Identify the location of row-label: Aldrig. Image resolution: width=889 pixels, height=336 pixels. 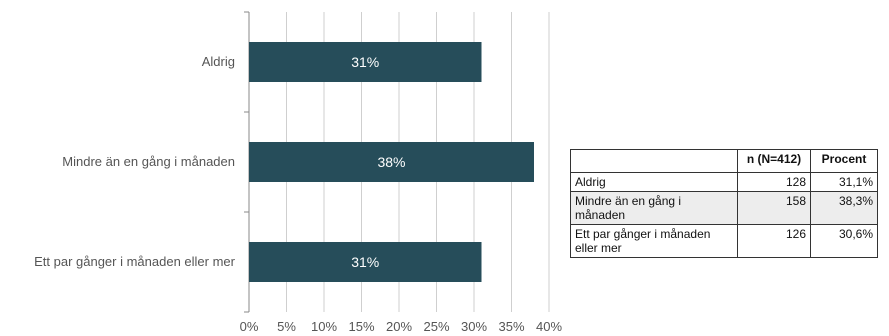
(654, 182).